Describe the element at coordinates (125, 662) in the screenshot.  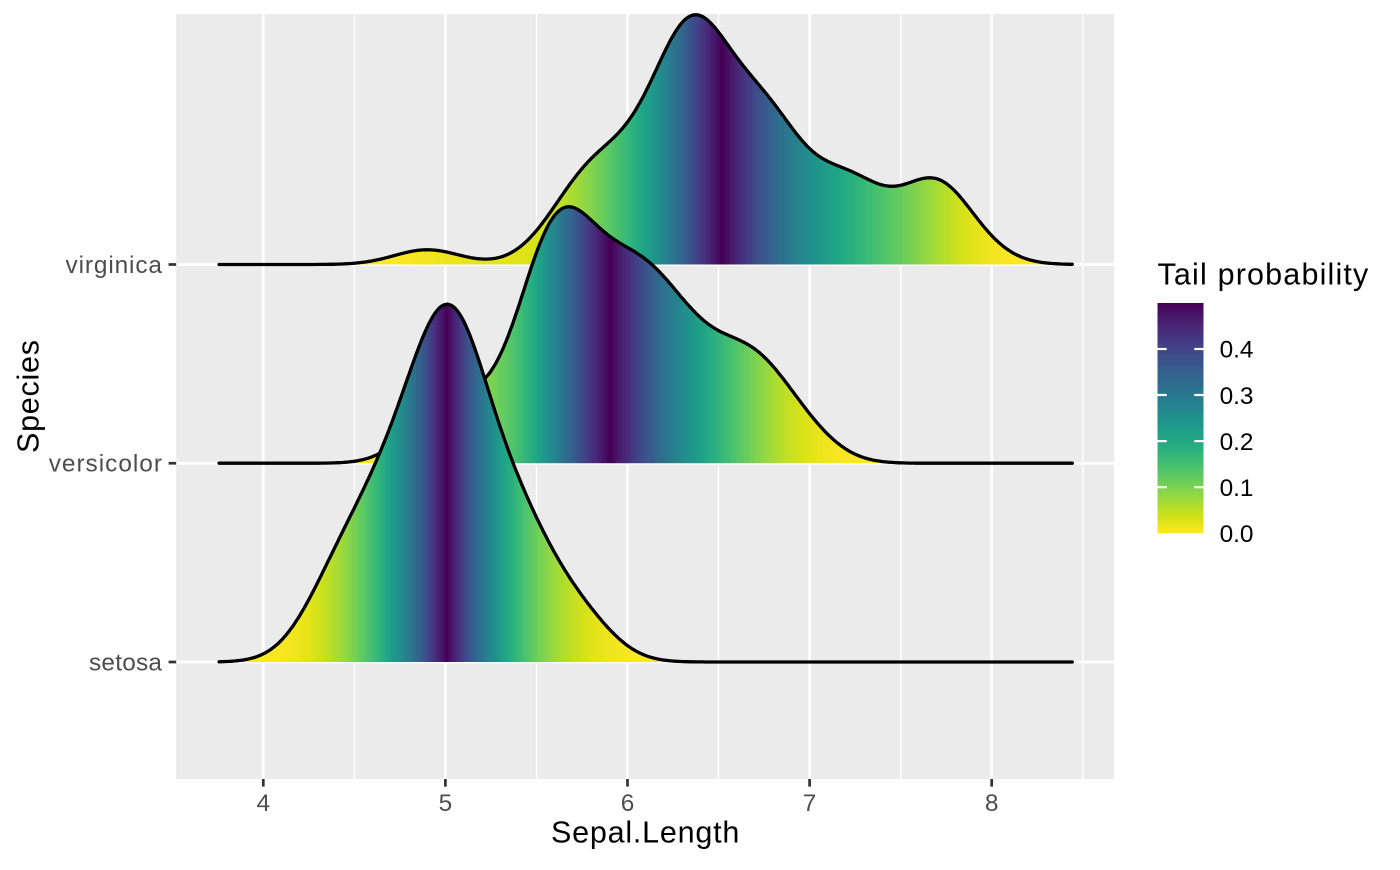
I see `svg-text: setosa` at that location.